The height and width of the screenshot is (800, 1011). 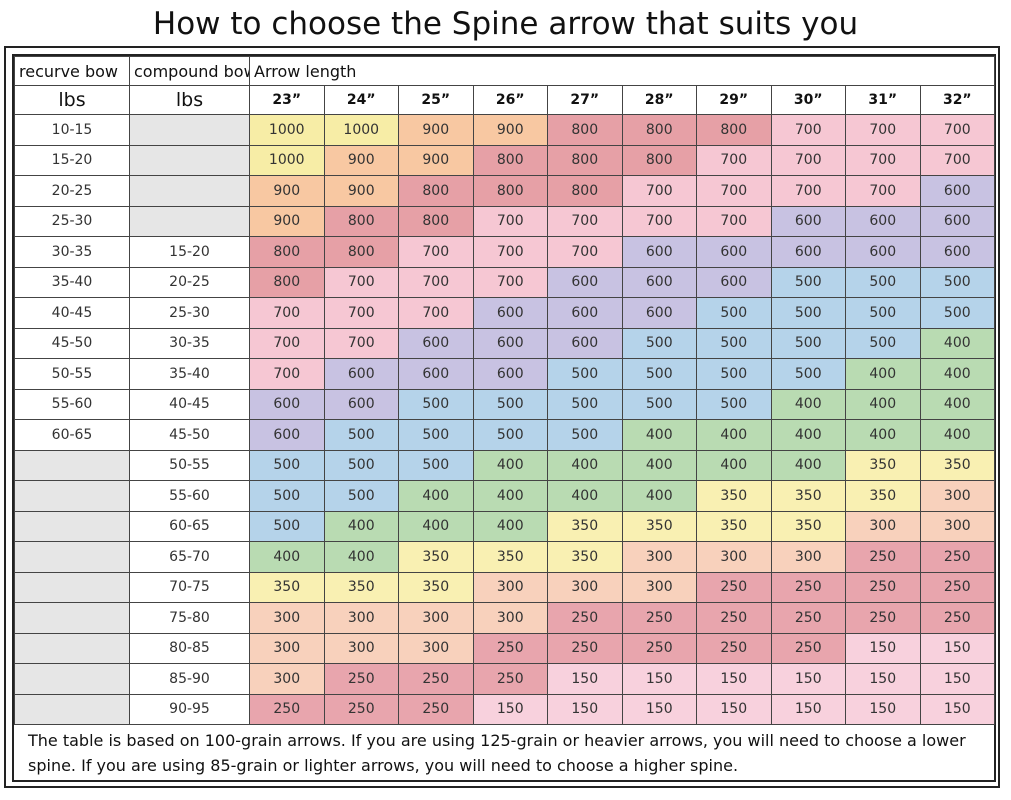 What do you see at coordinates (72, 100) in the screenshot?
I see `unit-label: lbs` at bounding box center [72, 100].